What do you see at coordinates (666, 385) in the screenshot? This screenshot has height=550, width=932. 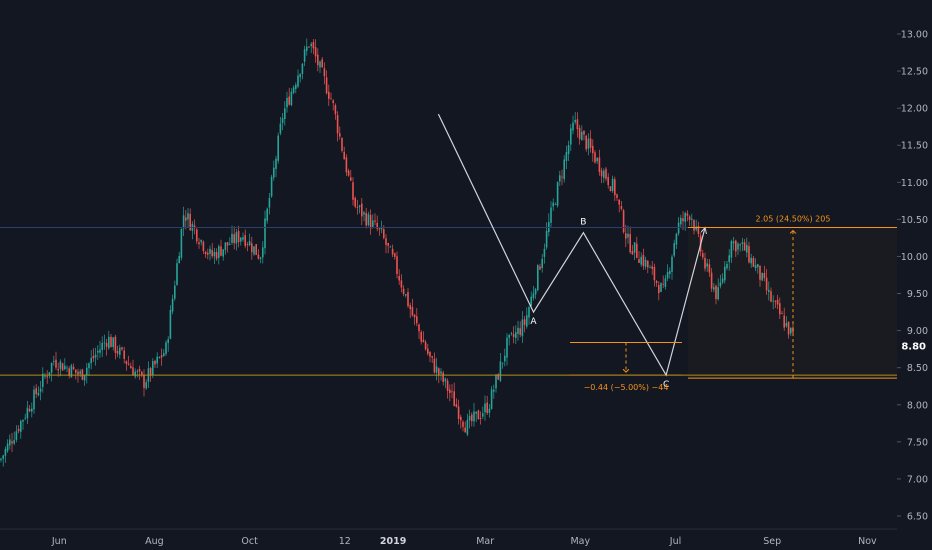 I see `wave-label-c: C` at bounding box center [666, 385].